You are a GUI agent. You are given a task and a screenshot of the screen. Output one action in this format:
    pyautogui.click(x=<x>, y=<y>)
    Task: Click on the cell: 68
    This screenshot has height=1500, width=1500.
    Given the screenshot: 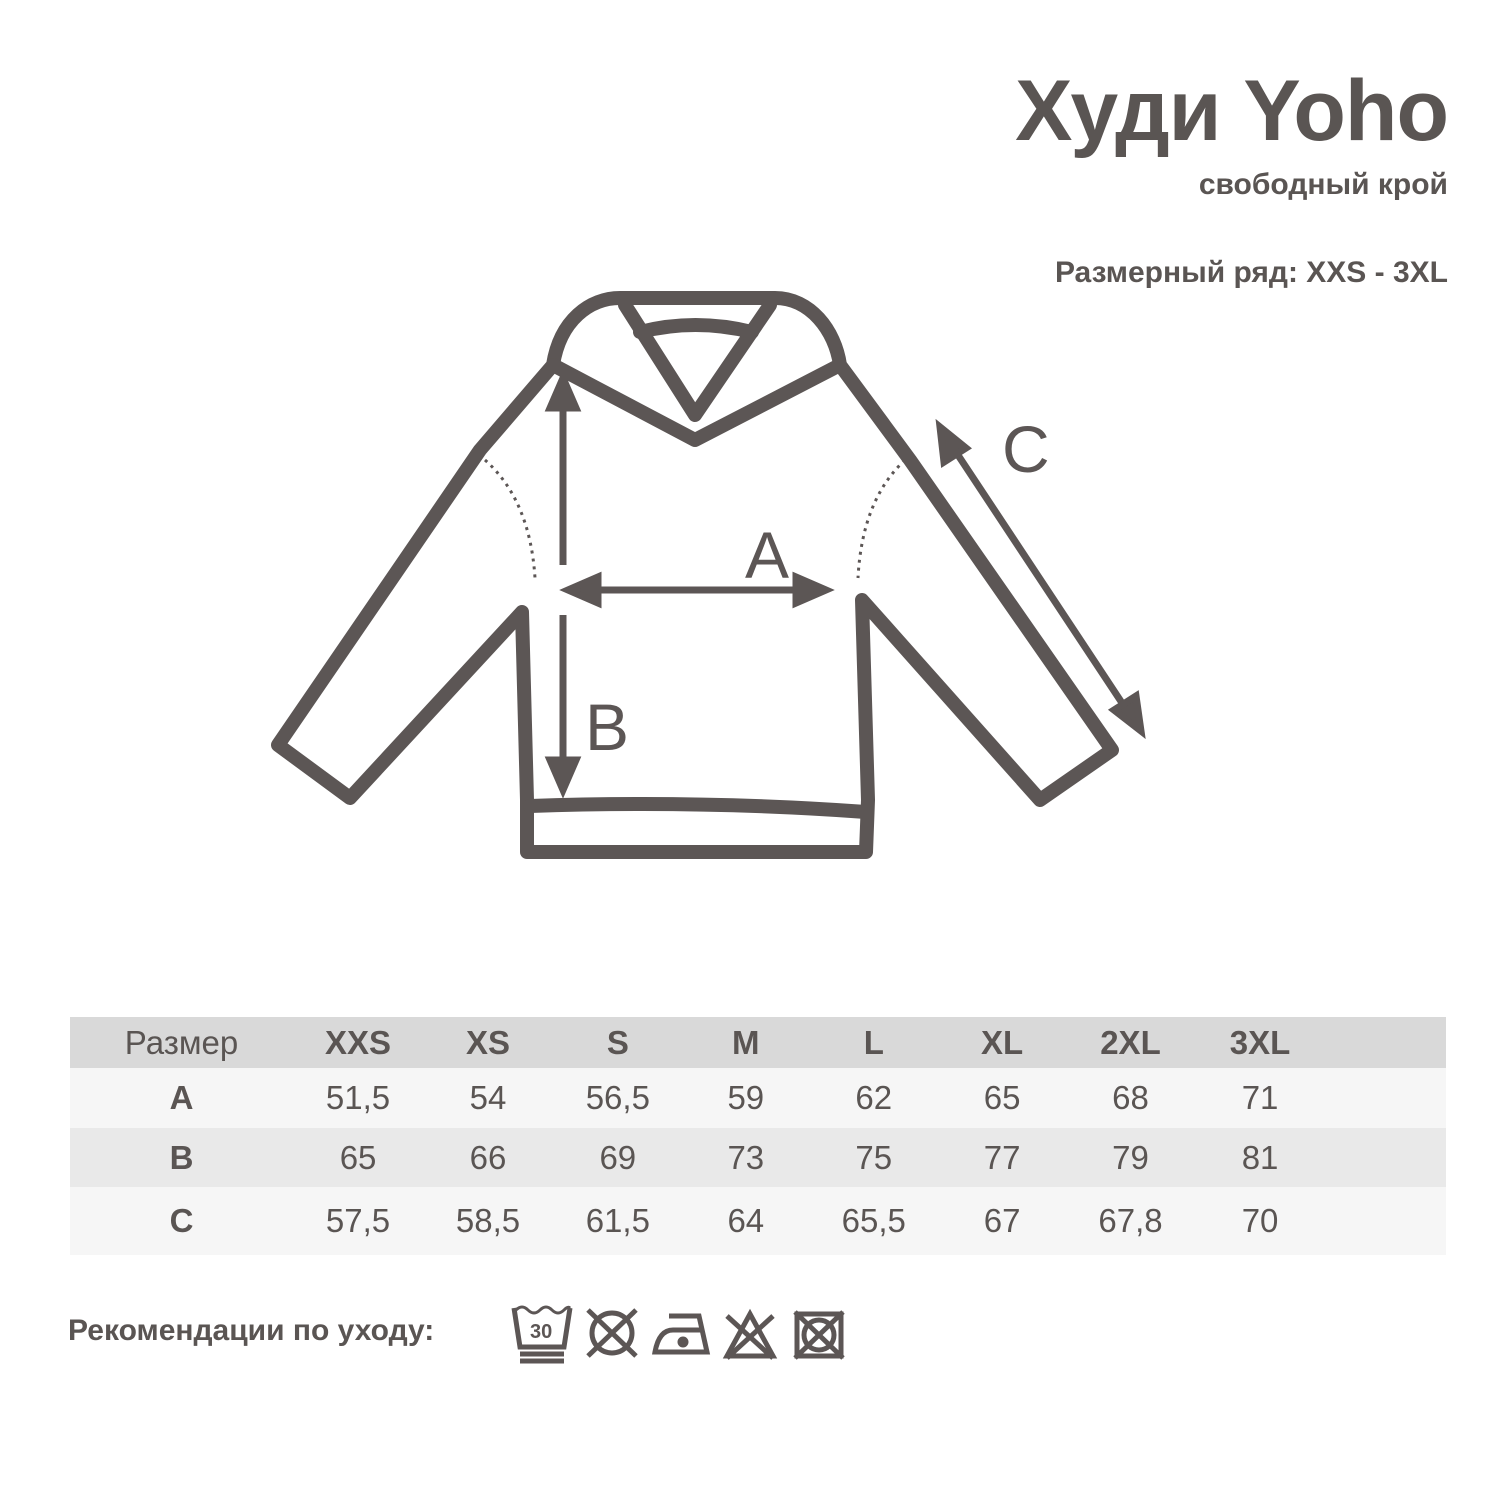 What is the action you would take?
    pyautogui.click(x=1130, y=1097)
    